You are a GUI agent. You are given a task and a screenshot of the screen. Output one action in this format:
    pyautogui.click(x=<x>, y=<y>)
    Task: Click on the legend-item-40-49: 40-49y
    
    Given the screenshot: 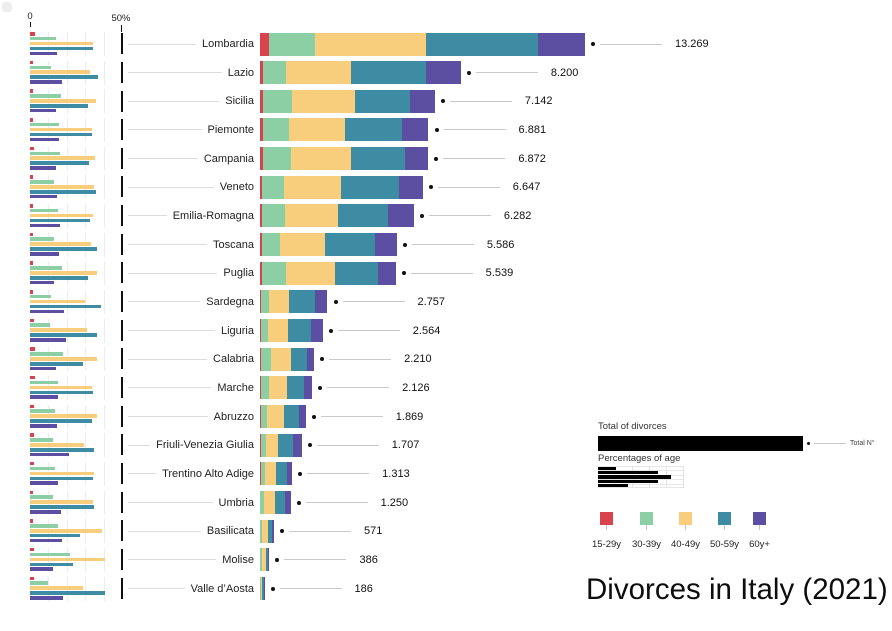 What is the action you would take?
    pyautogui.click(x=686, y=531)
    